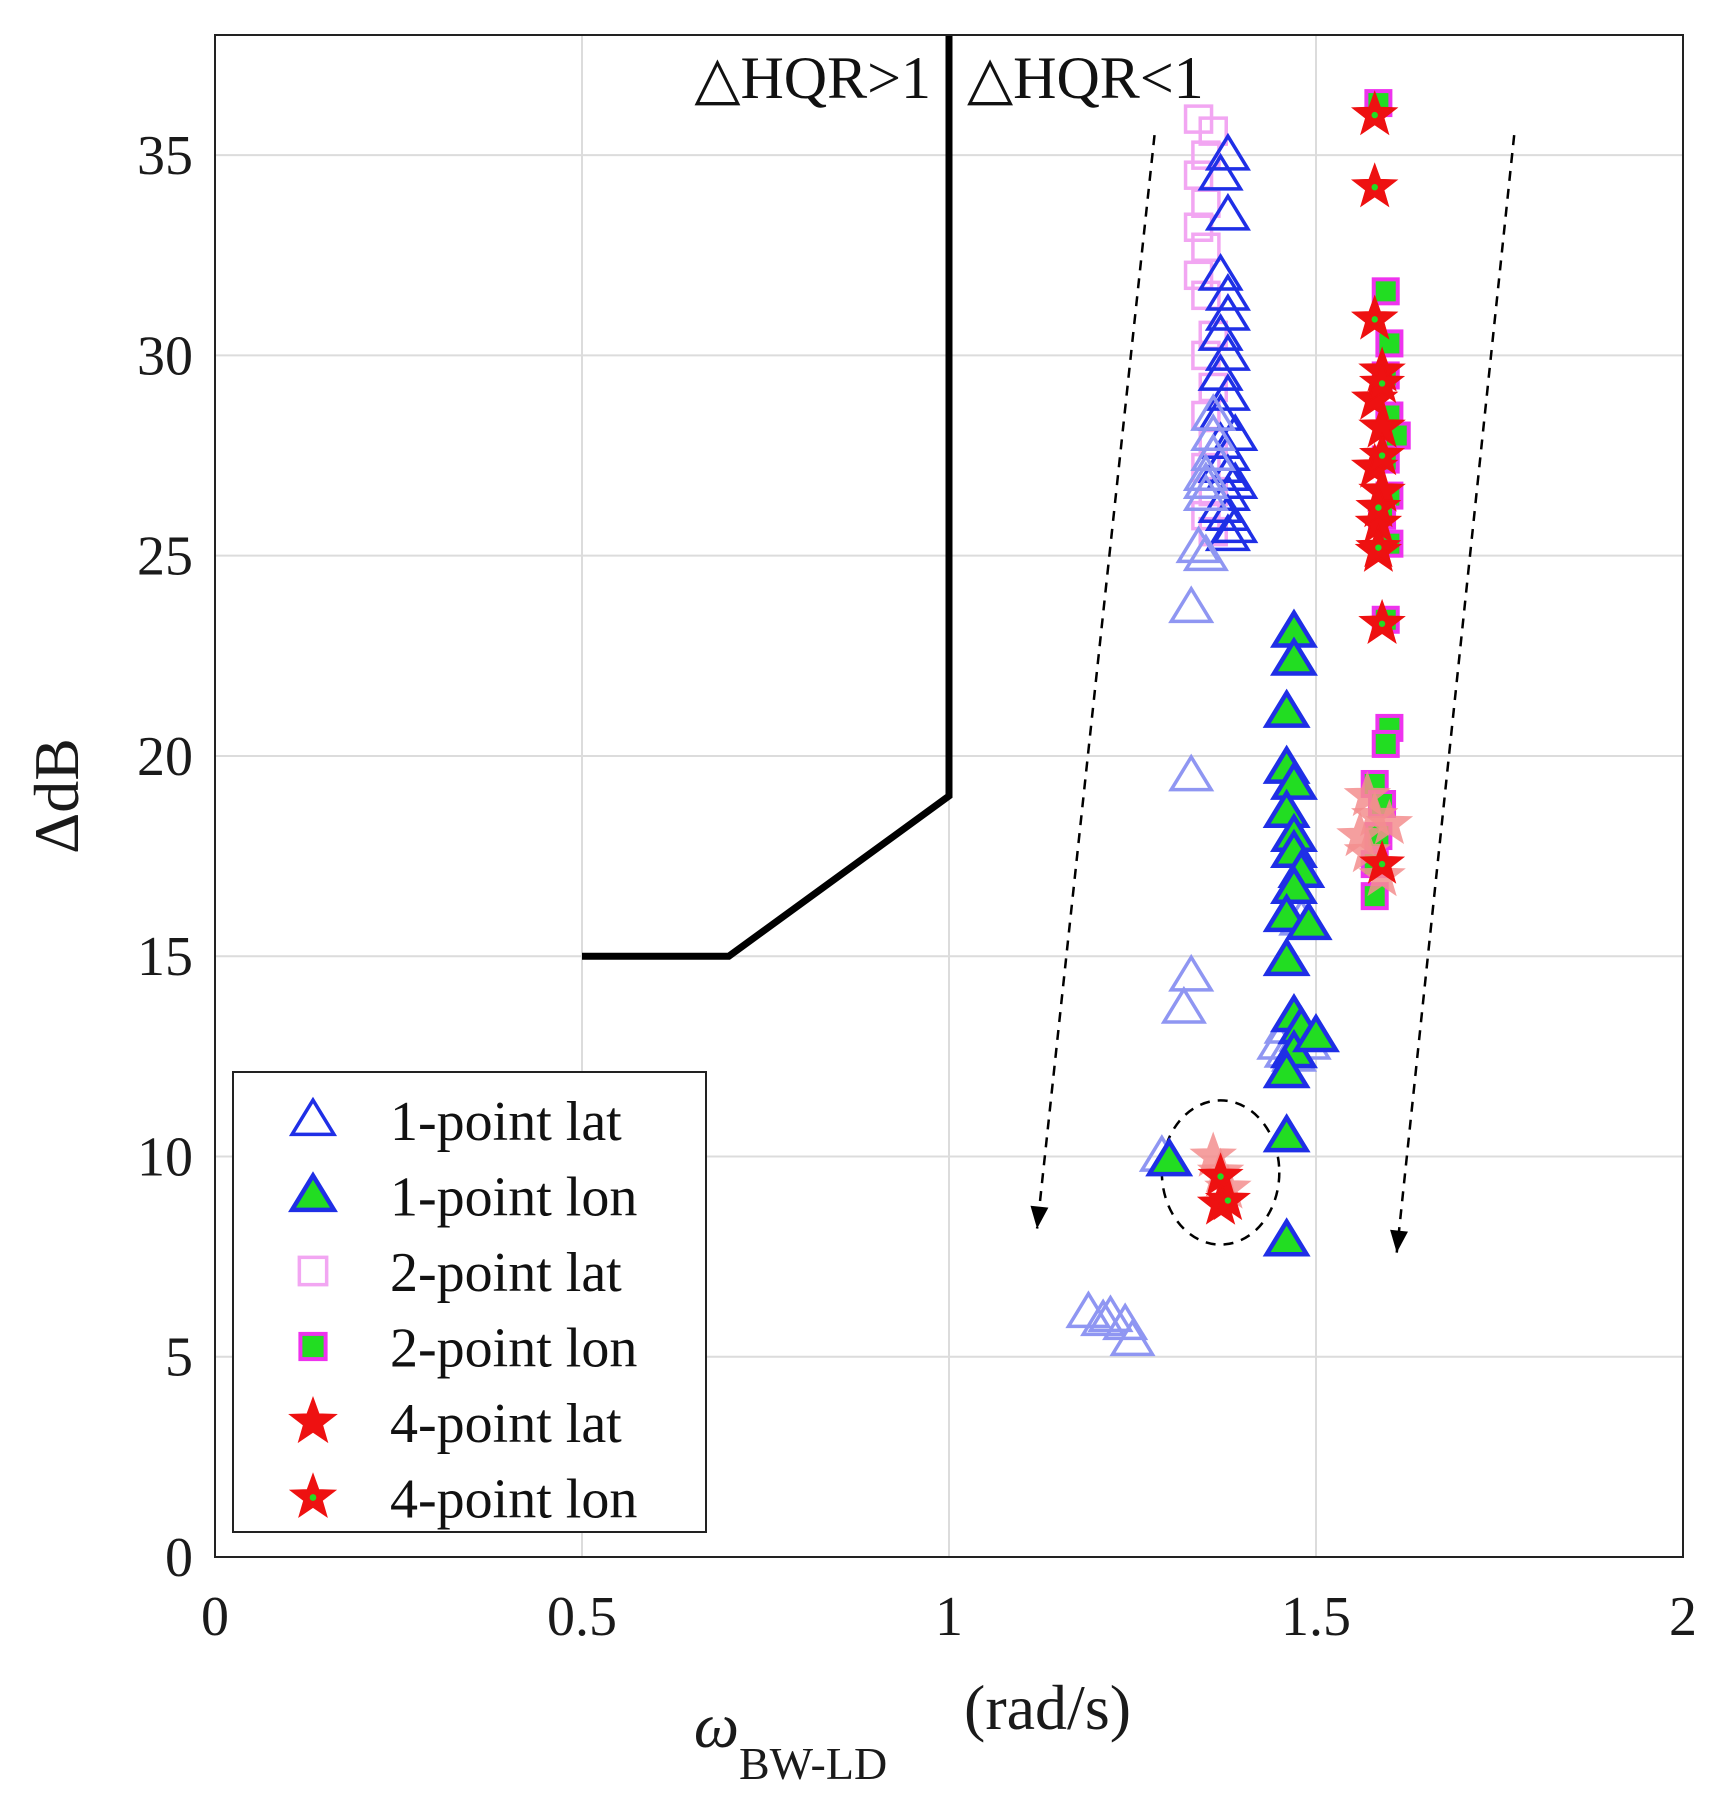 This screenshot has height=1811, width=1733. I want to click on series-1-point-lon, so click(1242, 932).